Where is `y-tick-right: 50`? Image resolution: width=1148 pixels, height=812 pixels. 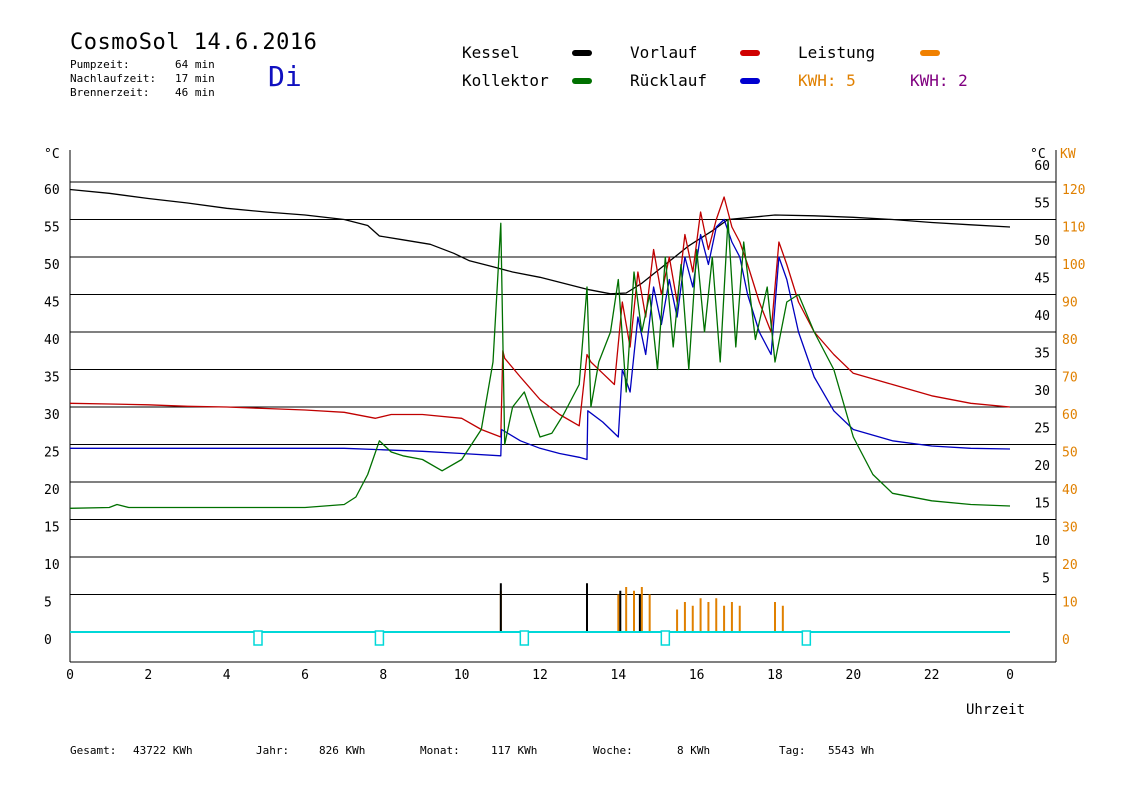 y-tick-right: 50 is located at coordinates (1042, 241).